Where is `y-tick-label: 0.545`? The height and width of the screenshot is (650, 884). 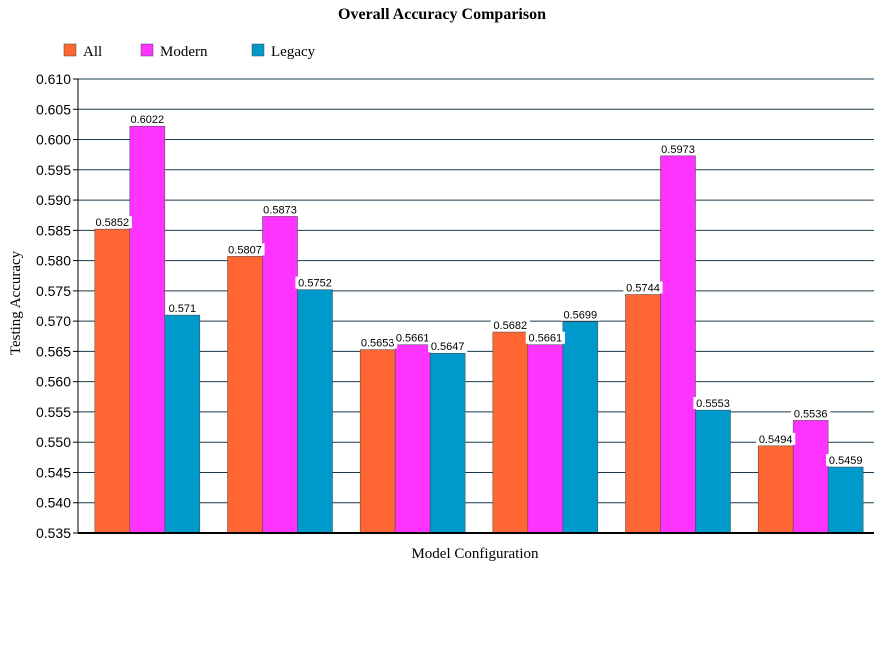 y-tick-label: 0.545 is located at coordinates (53, 472).